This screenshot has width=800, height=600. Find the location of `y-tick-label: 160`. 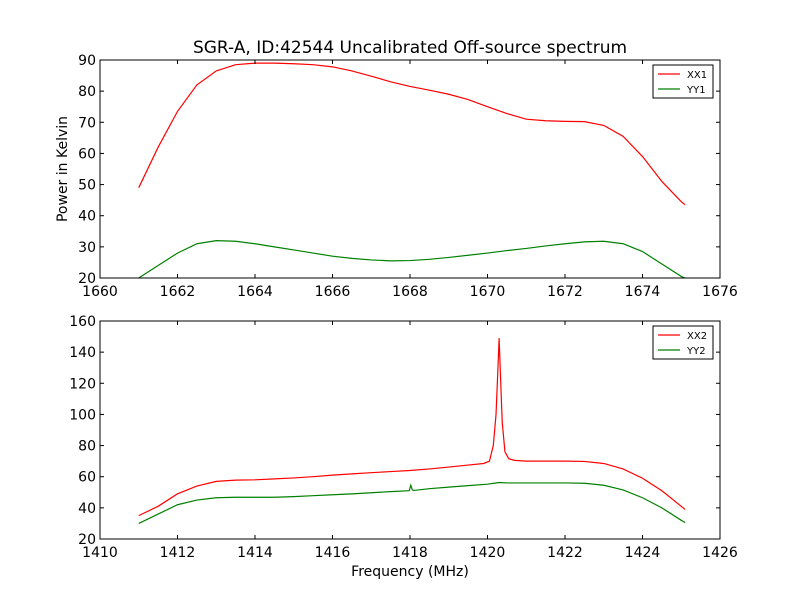

y-tick-label: 160 is located at coordinates (82, 322).